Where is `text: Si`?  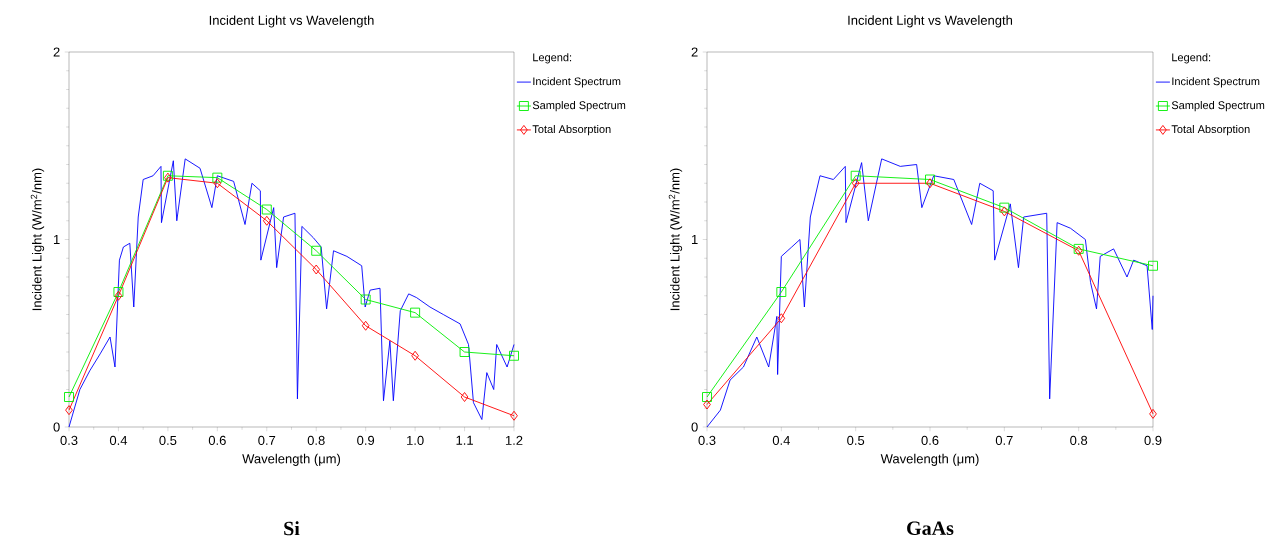
text: Si is located at coordinates (292, 528).